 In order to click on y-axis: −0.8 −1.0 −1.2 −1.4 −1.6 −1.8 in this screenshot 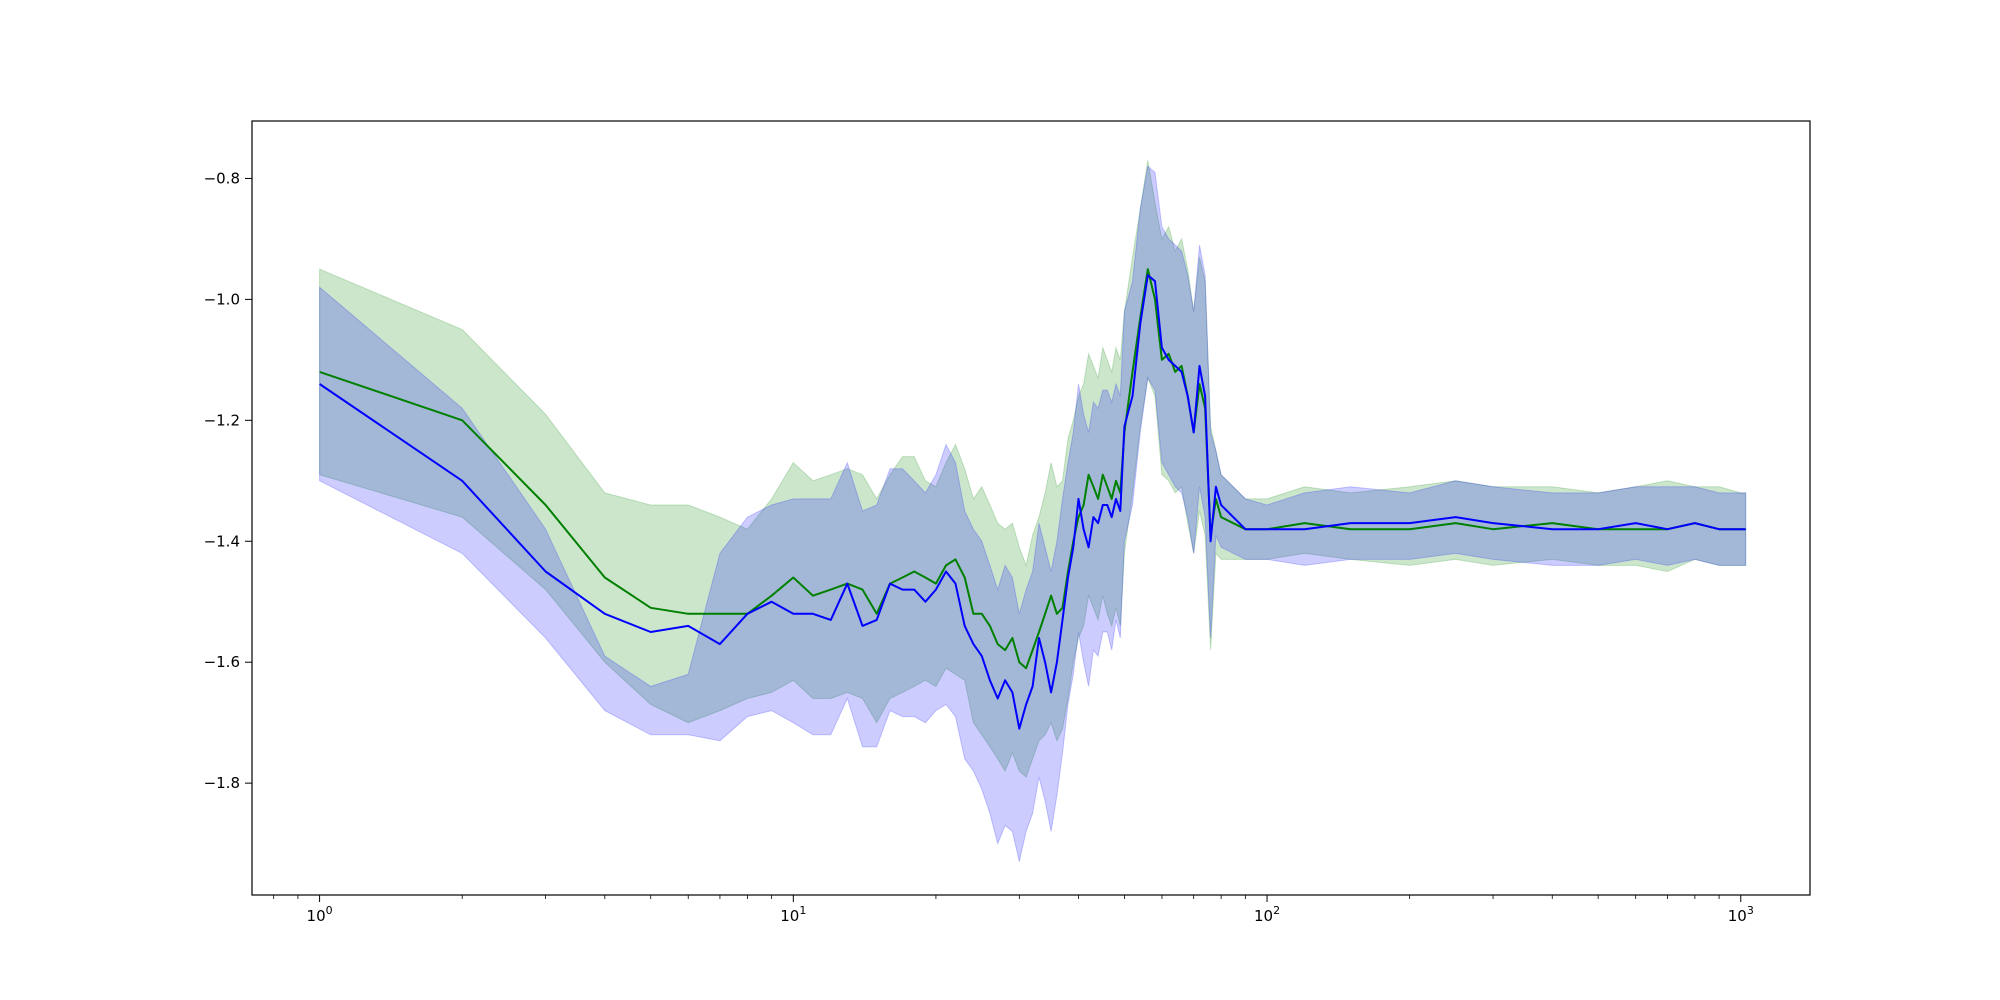, I will do `click(228, 480)`.